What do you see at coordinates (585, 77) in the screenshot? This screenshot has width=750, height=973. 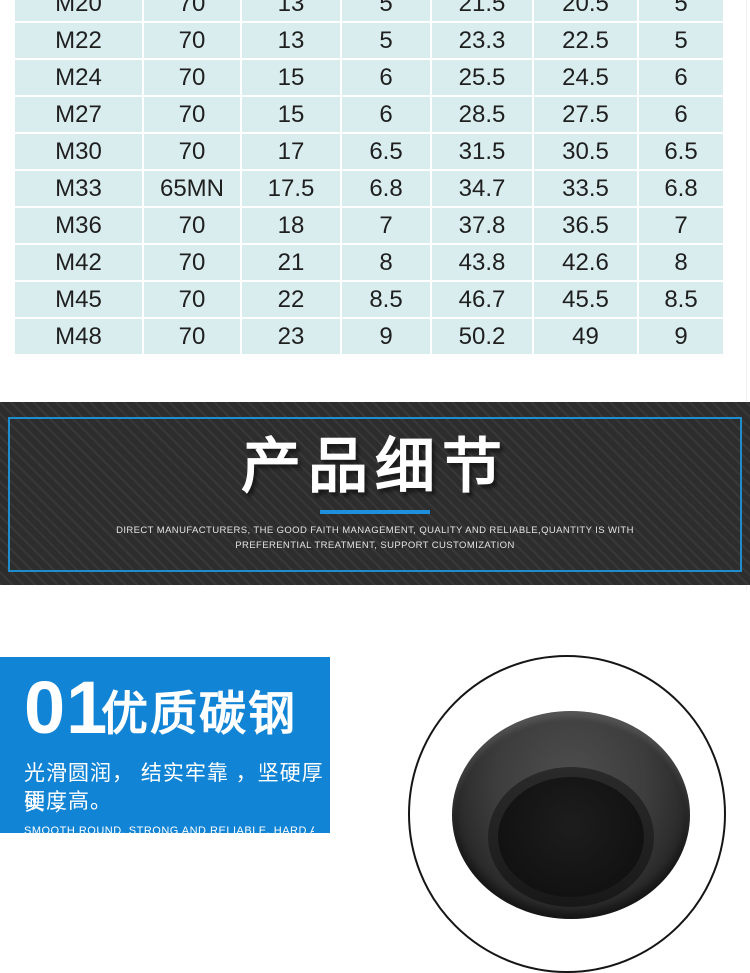 I see `spec-cell: 24.5` at bounding box center [585, 77].